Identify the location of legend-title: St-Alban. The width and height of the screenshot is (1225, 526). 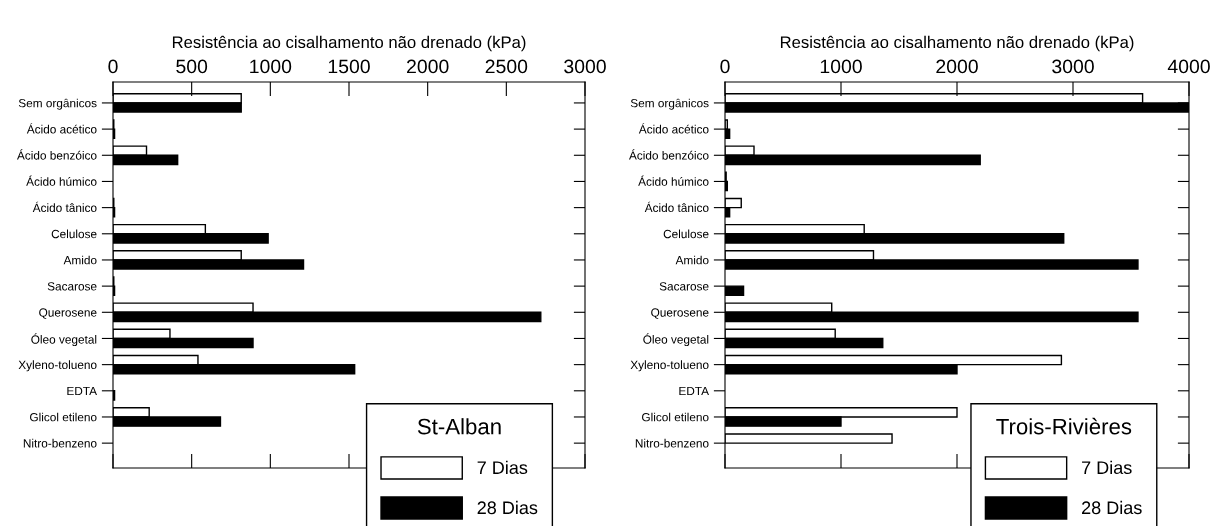
(459, 426).